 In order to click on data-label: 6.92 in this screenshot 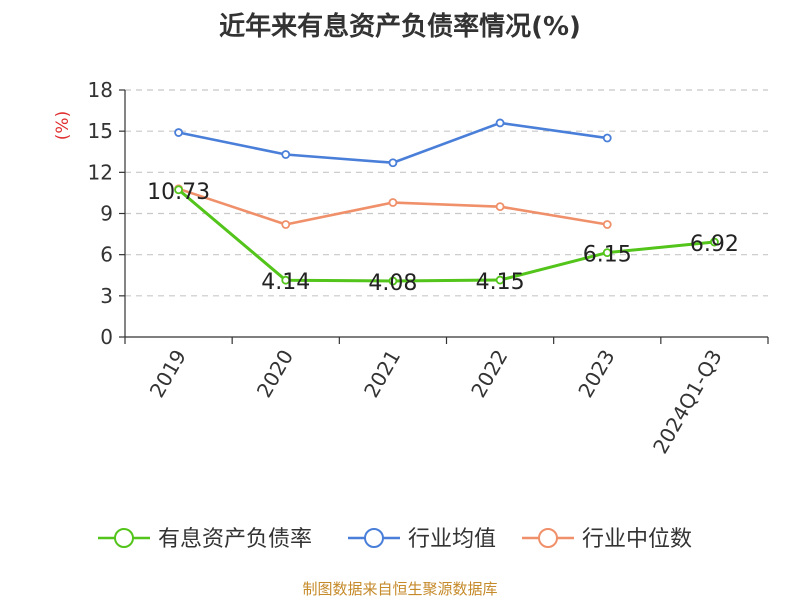, I will do `click(714, 244)`.